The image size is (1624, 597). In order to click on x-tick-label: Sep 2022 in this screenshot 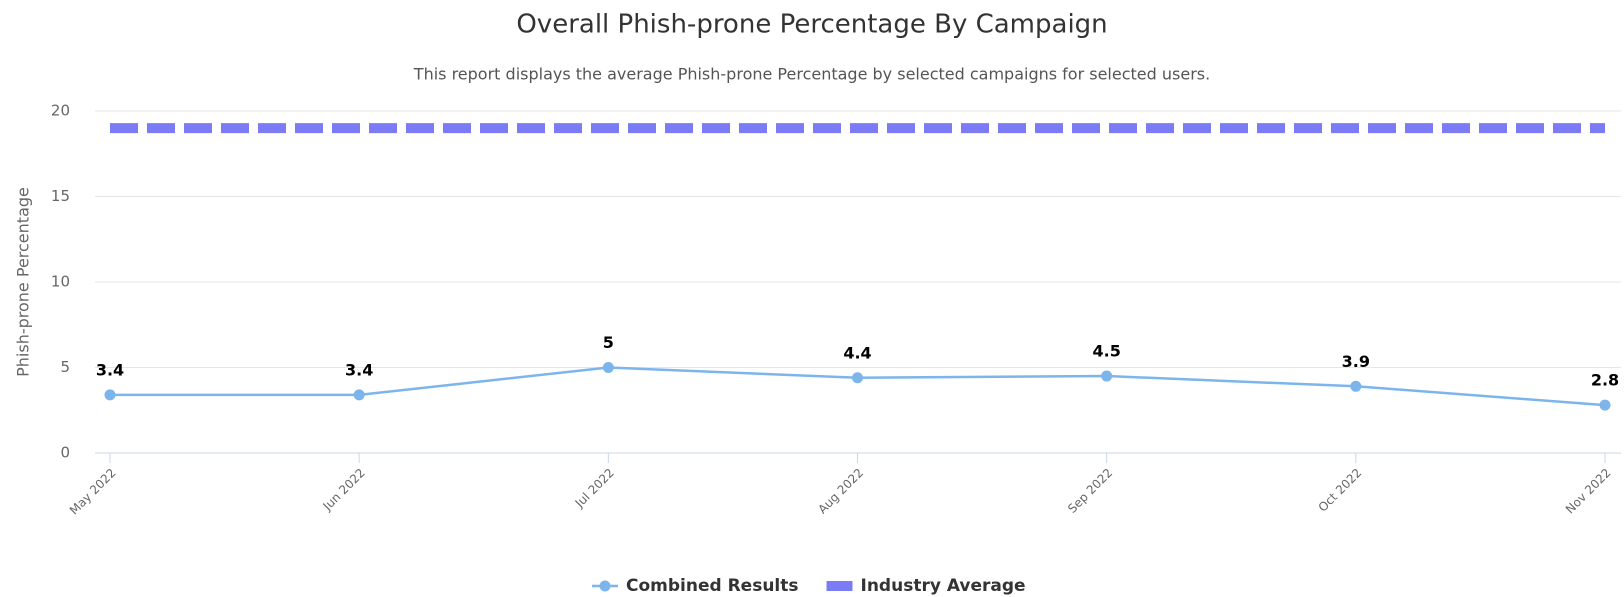, I will do `click(1090, 491)`.